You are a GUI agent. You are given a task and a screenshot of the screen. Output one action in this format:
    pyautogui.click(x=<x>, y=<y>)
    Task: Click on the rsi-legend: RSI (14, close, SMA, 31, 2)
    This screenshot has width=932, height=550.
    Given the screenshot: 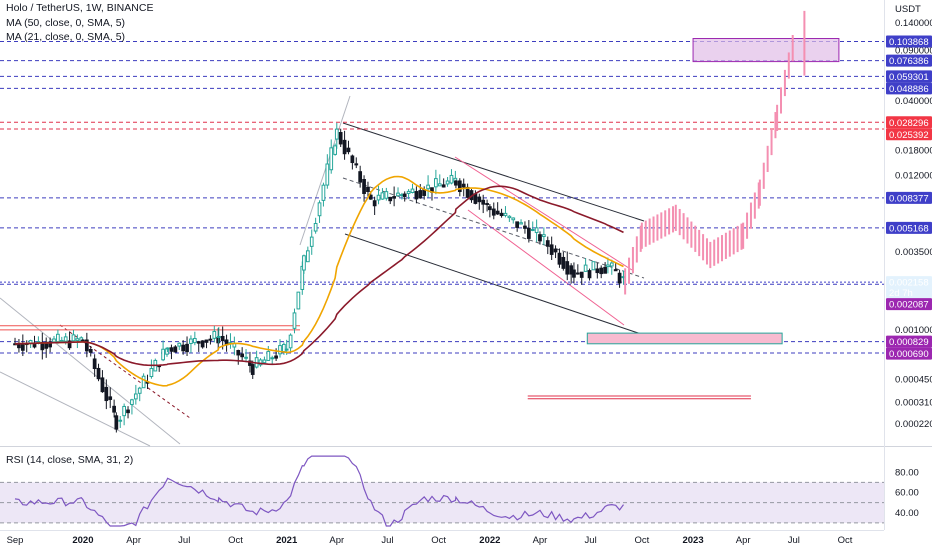 What is the action you would take?
    pyautogui.click(x=70, y=460)
    